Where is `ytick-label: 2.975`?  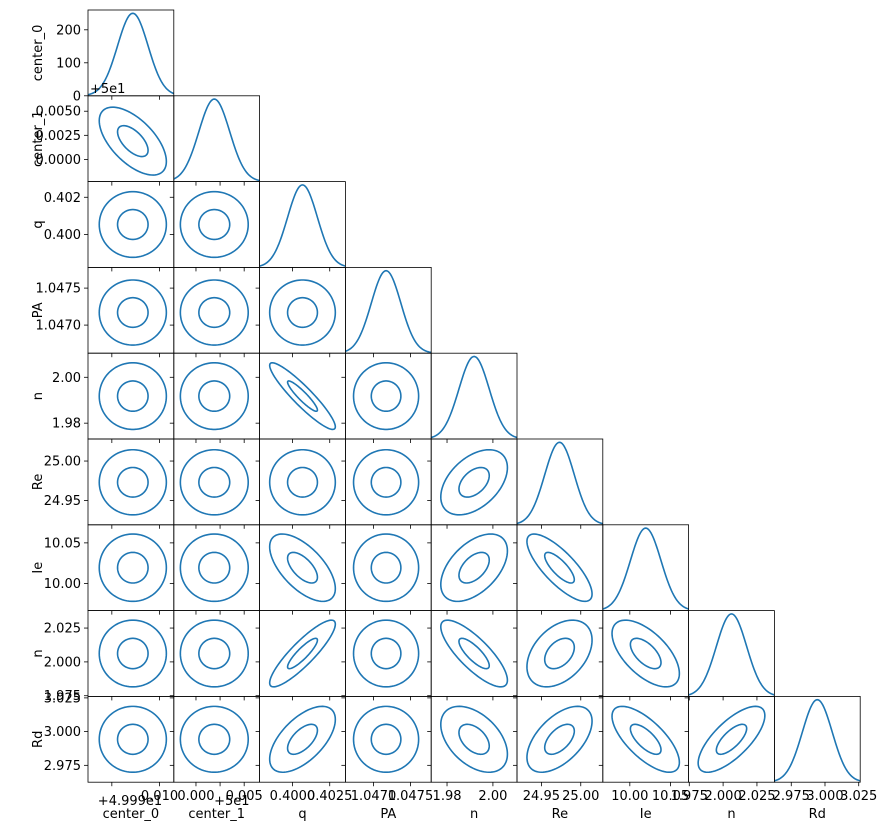 ytick-label: 2.975 is located at coordinates (62, 766).